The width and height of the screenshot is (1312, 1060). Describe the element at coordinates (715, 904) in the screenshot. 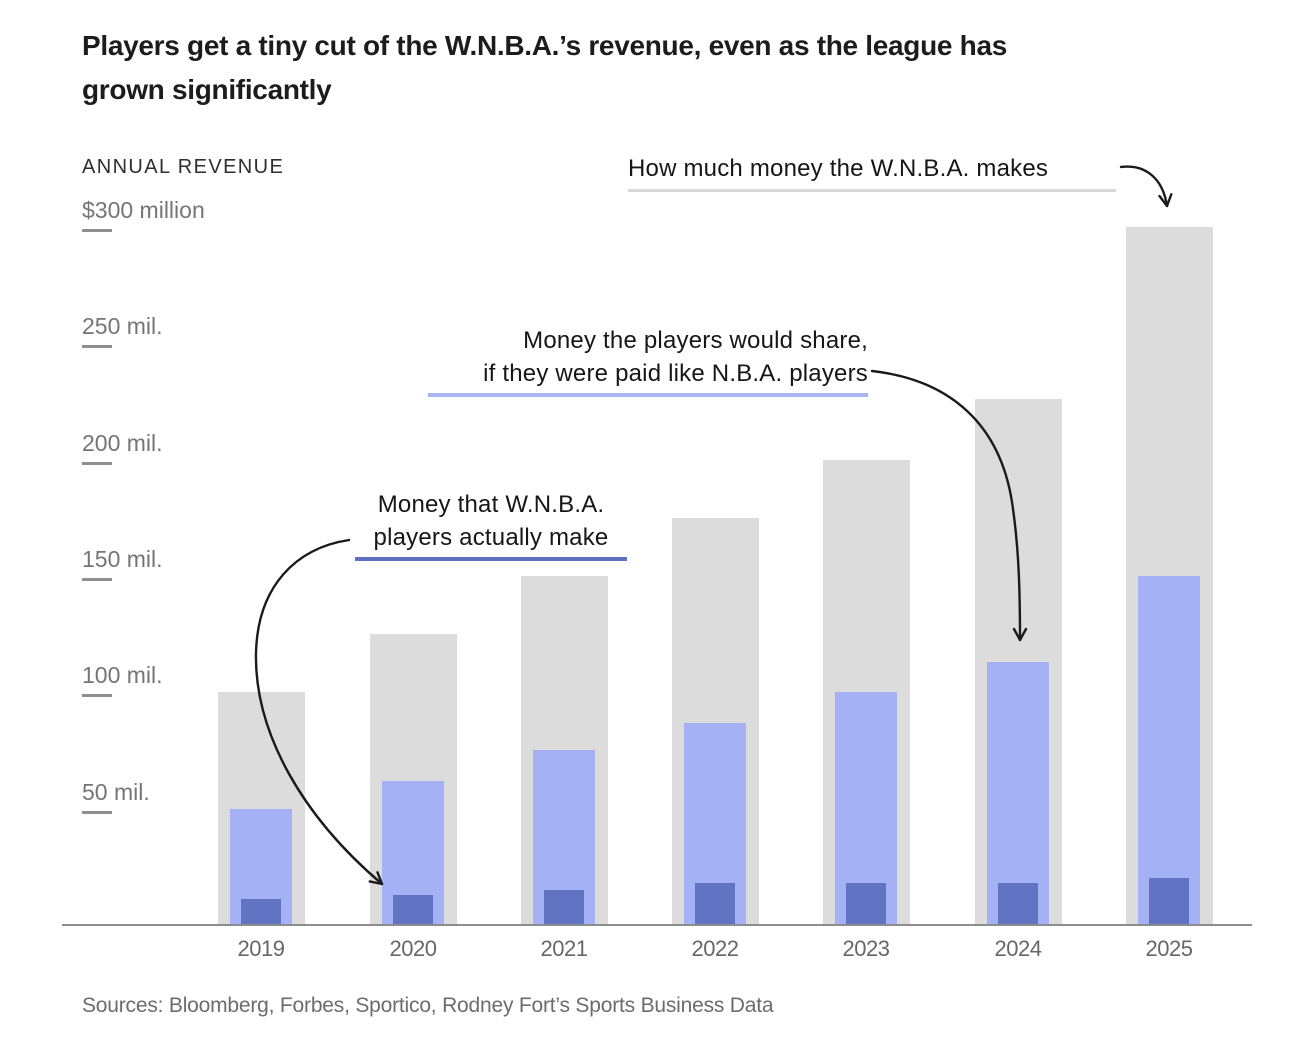

I see `bar-actual-player-pay-2022` at that location.